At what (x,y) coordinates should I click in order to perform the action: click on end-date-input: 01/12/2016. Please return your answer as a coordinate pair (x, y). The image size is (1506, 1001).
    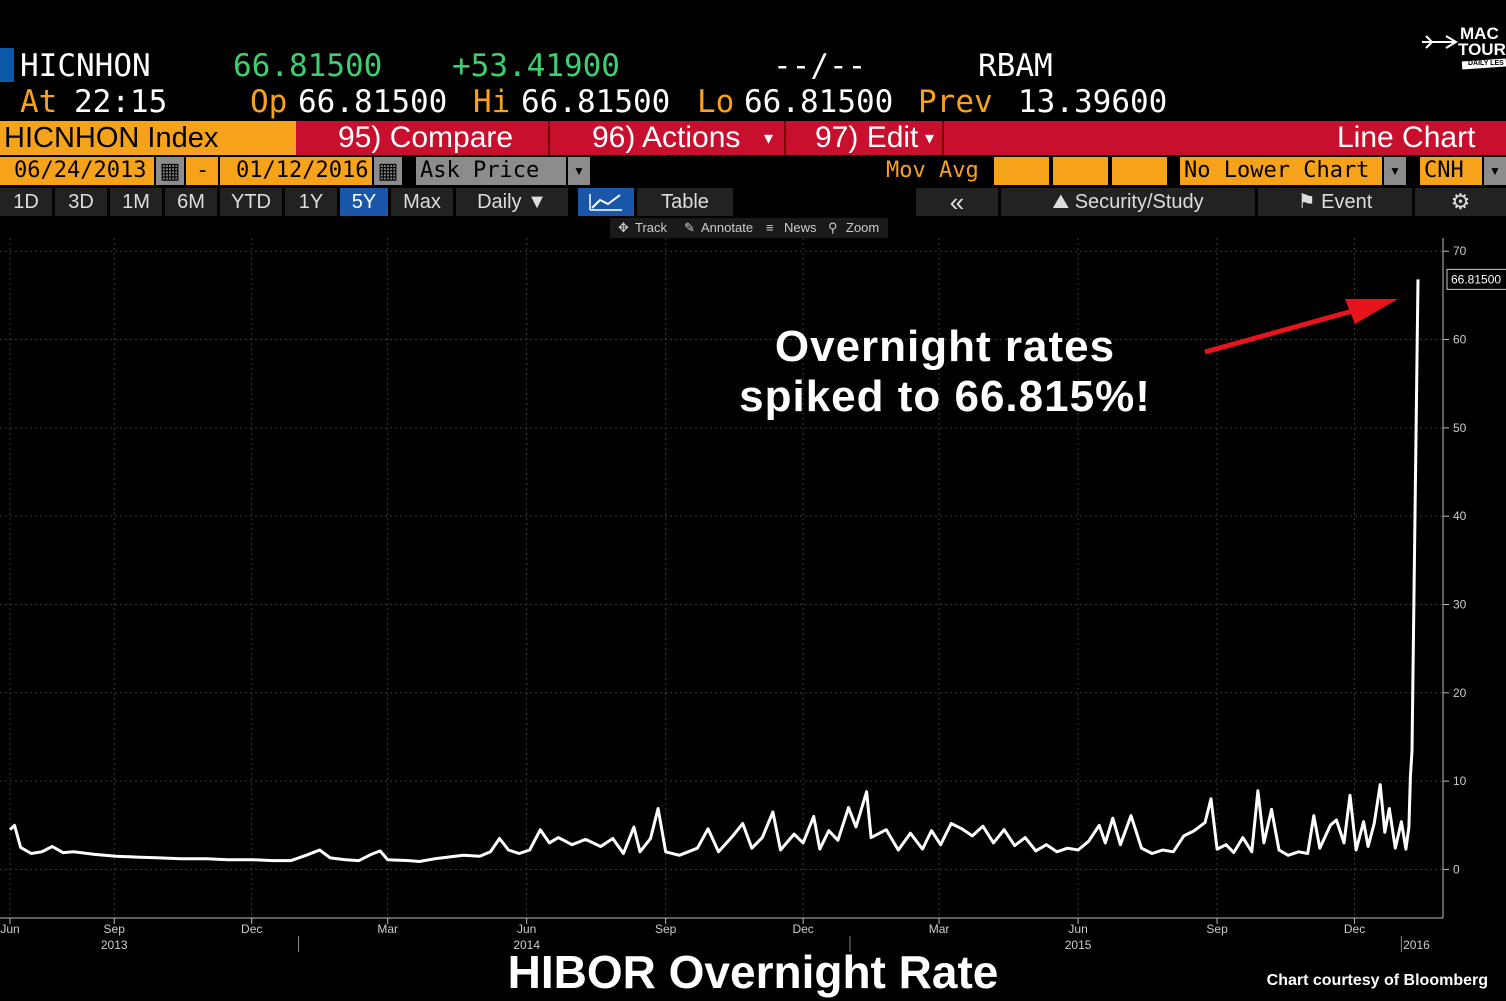
    Looking at the image, I should click on (296, 171).